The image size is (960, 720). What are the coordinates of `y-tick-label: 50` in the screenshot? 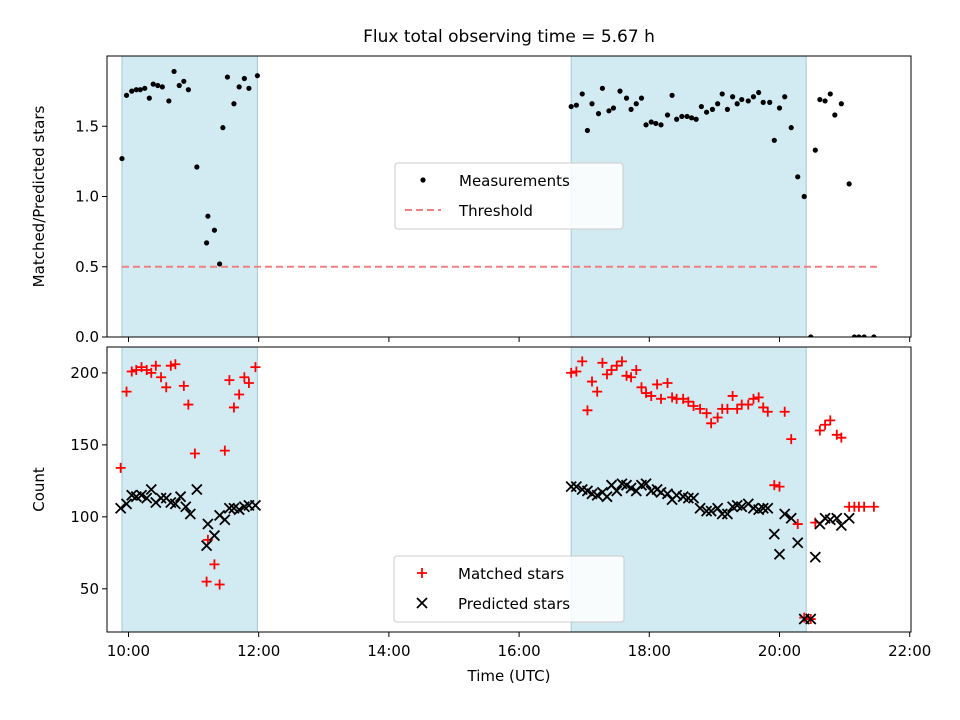 It's located at (89, 589).